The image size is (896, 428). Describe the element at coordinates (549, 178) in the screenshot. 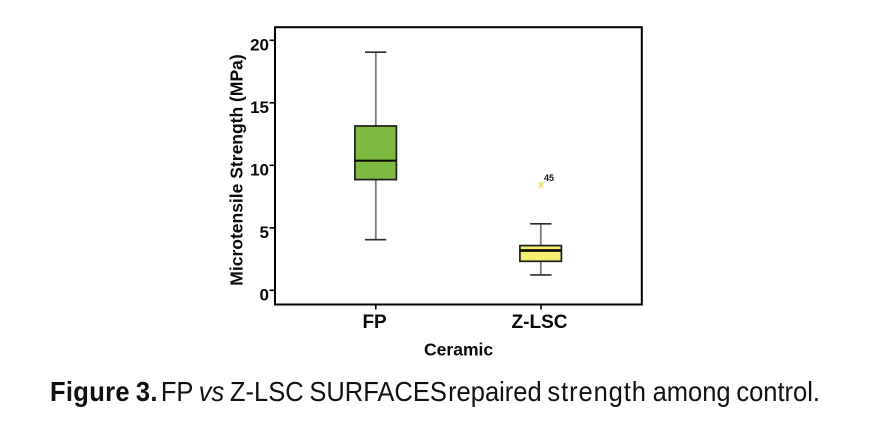

I see `svg-text: 45` at that location.